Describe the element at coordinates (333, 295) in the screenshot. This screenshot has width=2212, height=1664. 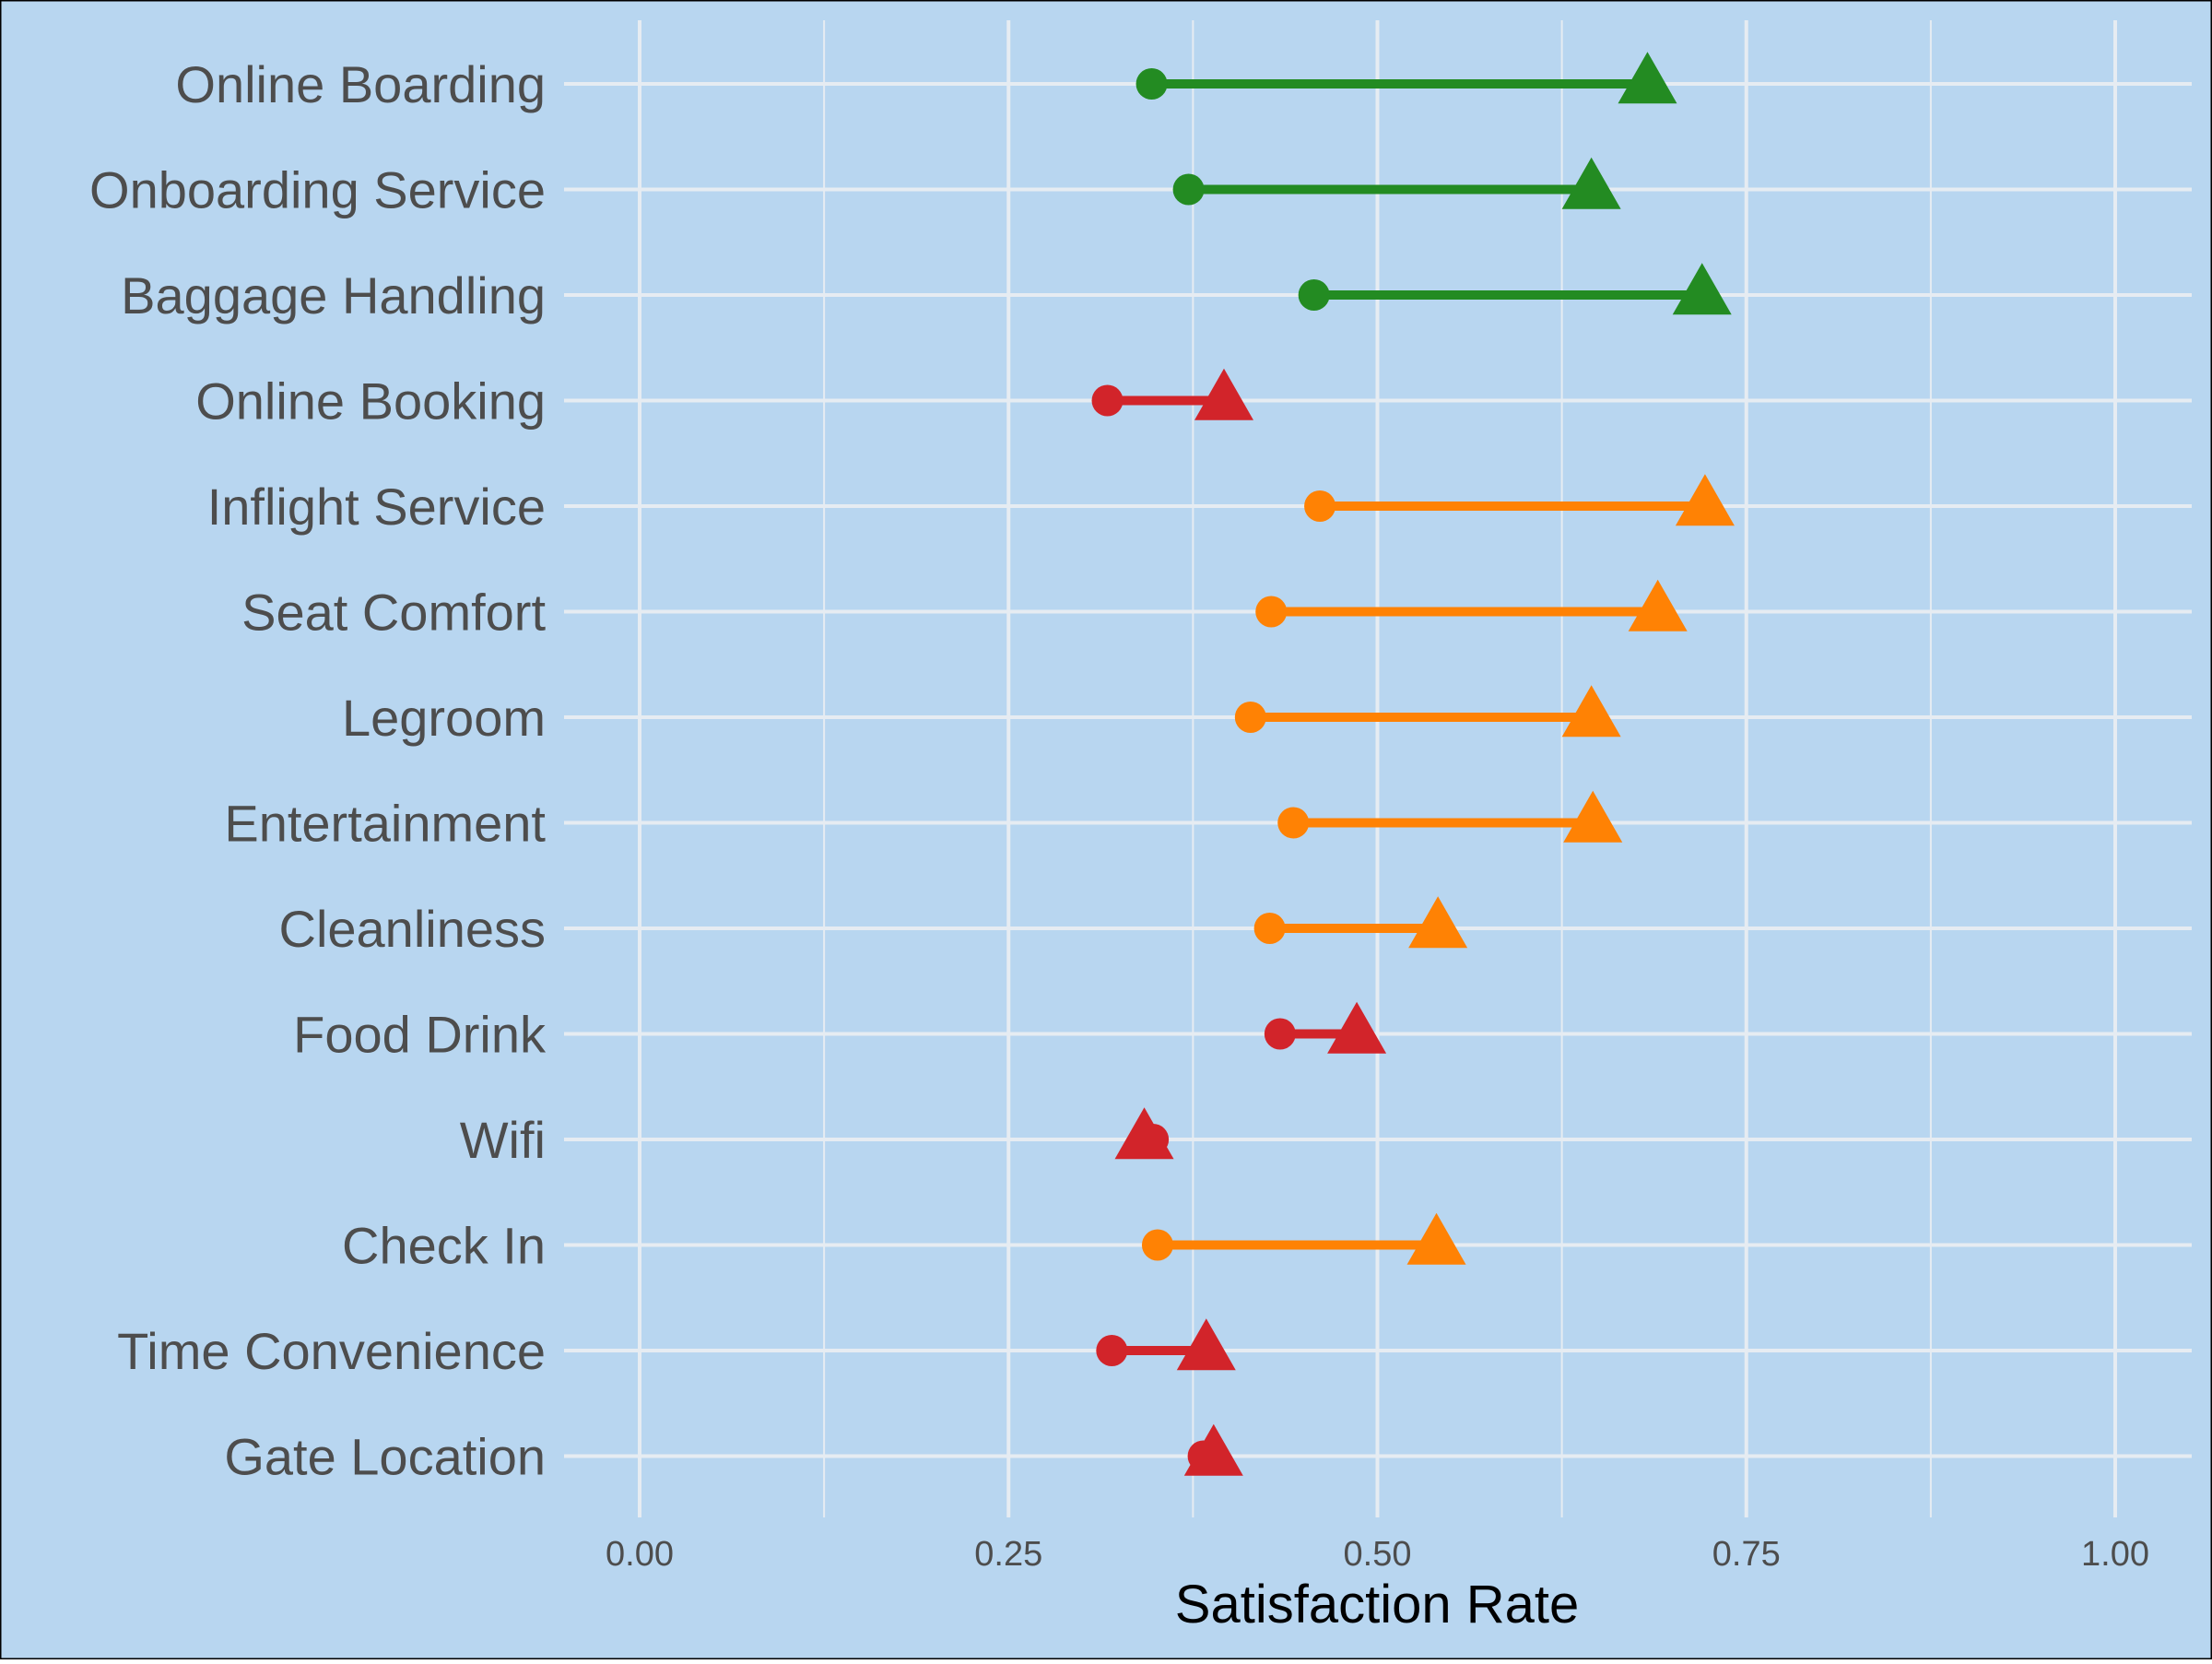
I see `category-label: Baggage Handling` at that location.